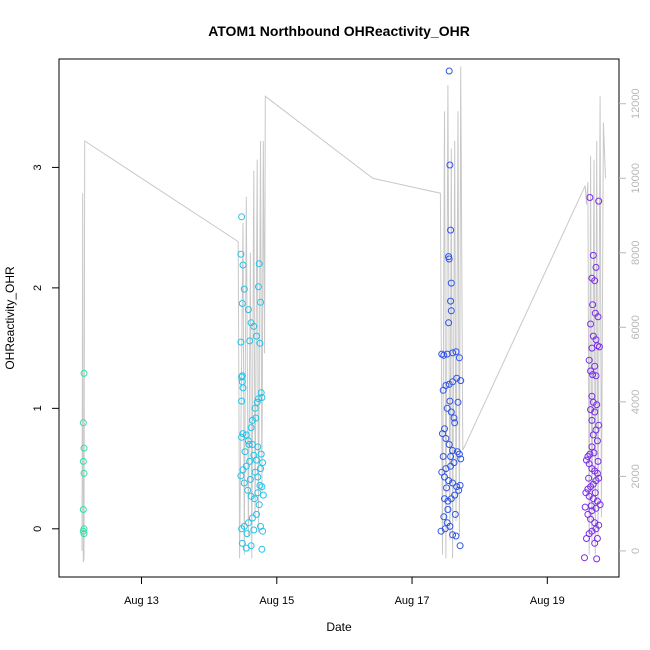 Image resolution: width=650 pixels, height=650 pixels. Describe the element at coordinates (547, 601) in the screenshot. I see `x-tick-label: Aug 19` at that location.